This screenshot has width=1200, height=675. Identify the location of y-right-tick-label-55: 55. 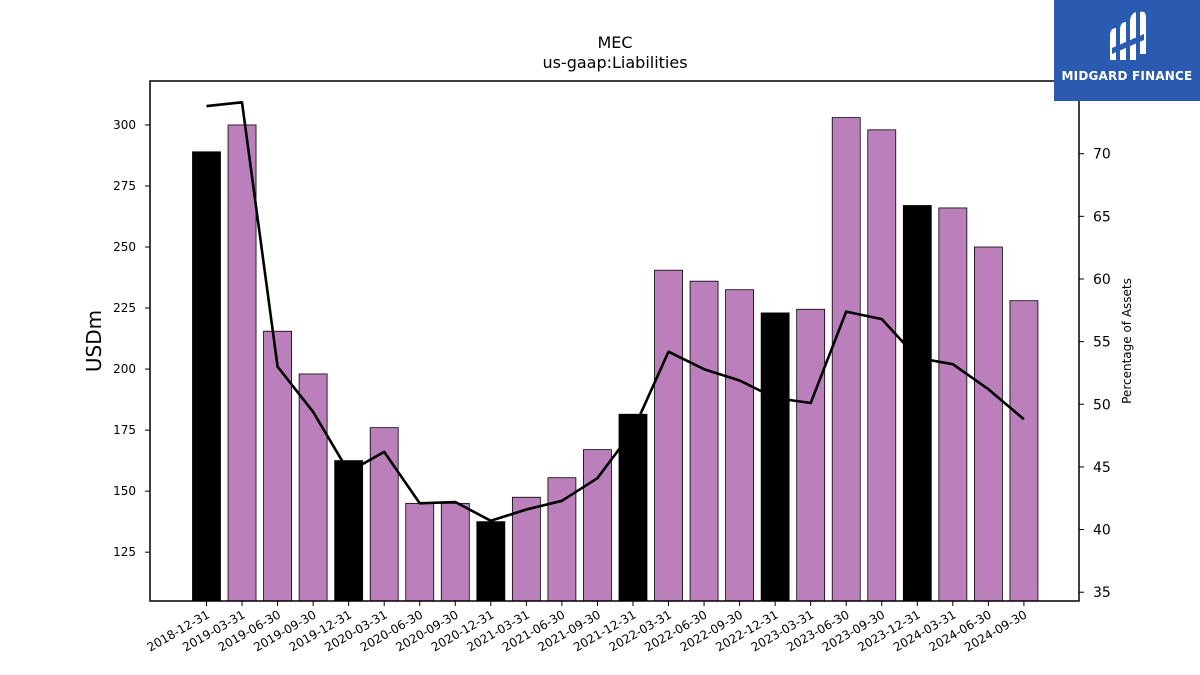
(1102, 343).